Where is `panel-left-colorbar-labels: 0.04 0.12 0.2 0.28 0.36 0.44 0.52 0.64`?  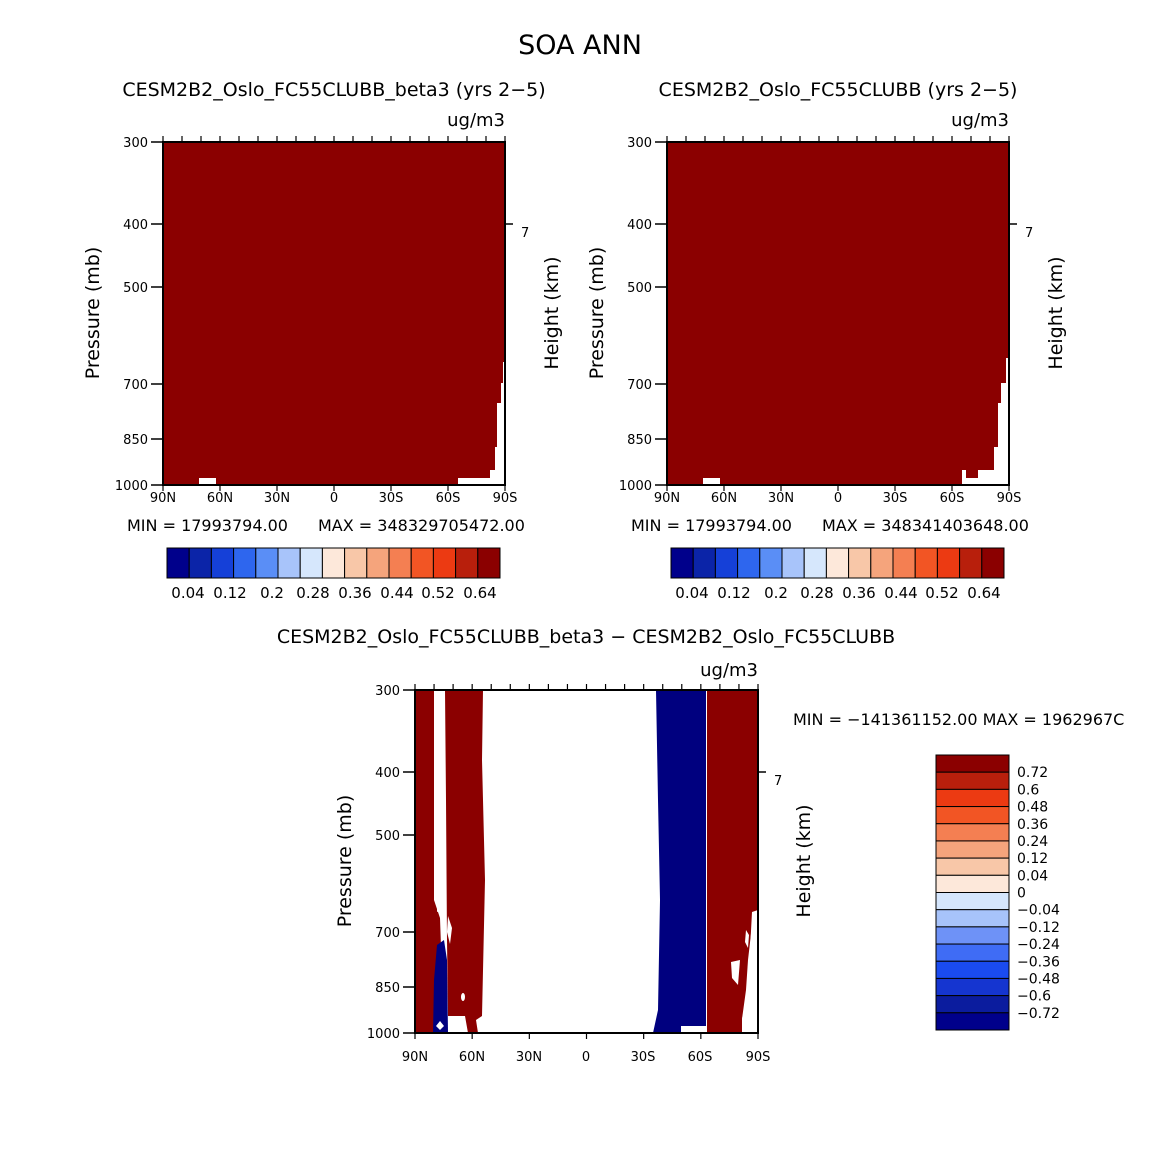 panel-left-colorbar-labels: 0.04 0.12 0.2 0.28 0.36 0.44 0.52 0.64 is located at coordinates (333, 593).